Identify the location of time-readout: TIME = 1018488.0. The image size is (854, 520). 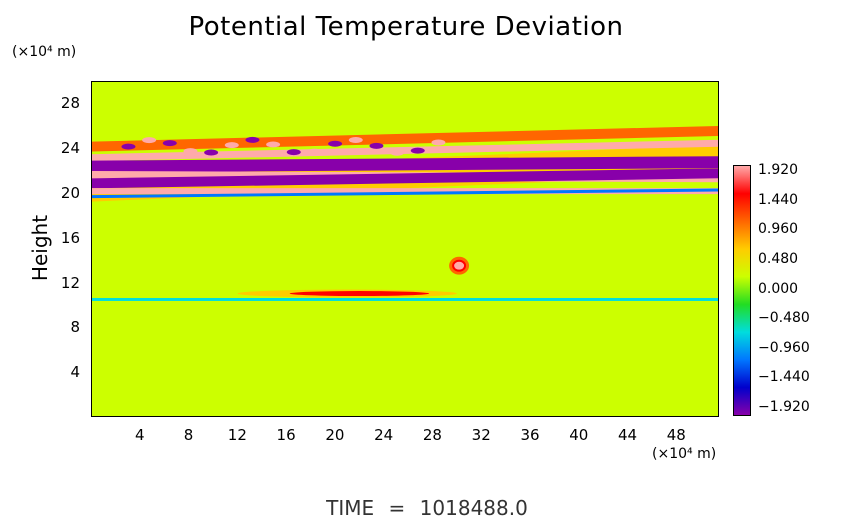
(427, 508).